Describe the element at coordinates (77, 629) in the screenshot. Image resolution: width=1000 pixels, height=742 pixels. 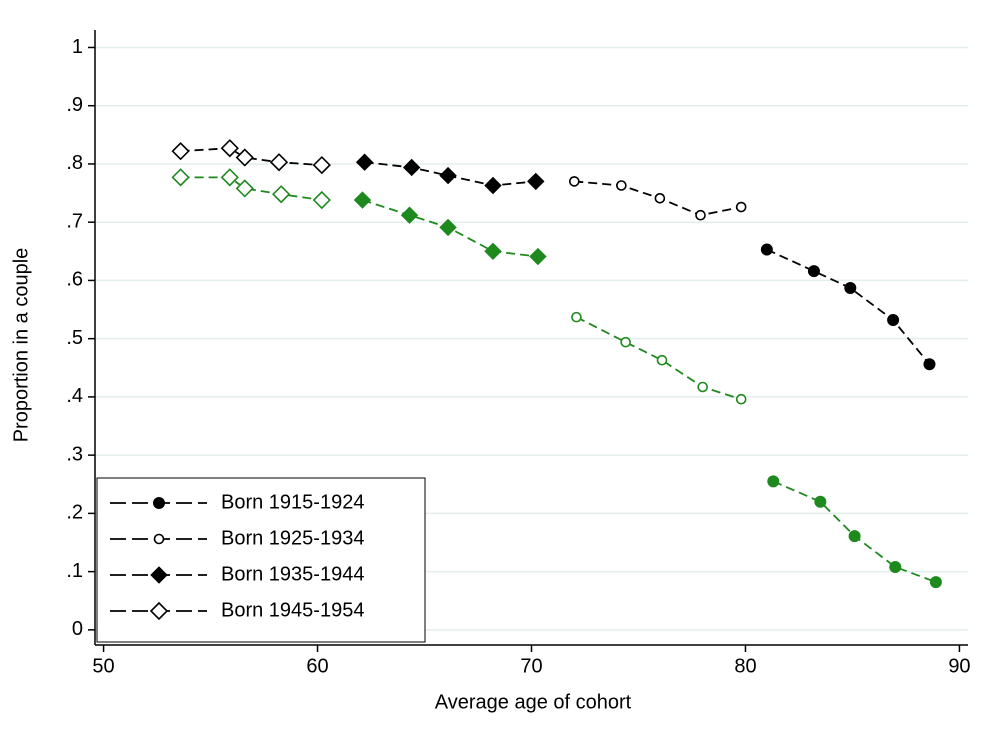
I see `y-tick-label: 0` at that location.